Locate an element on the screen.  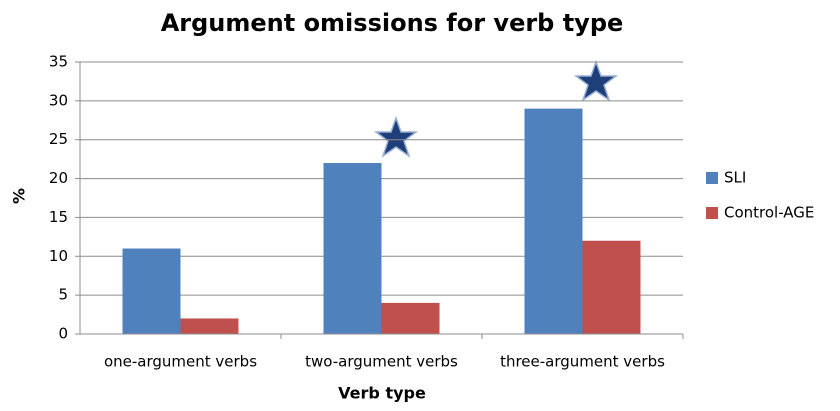
x-tick-label: two-argument verbs is located at coordinates (381, 362).